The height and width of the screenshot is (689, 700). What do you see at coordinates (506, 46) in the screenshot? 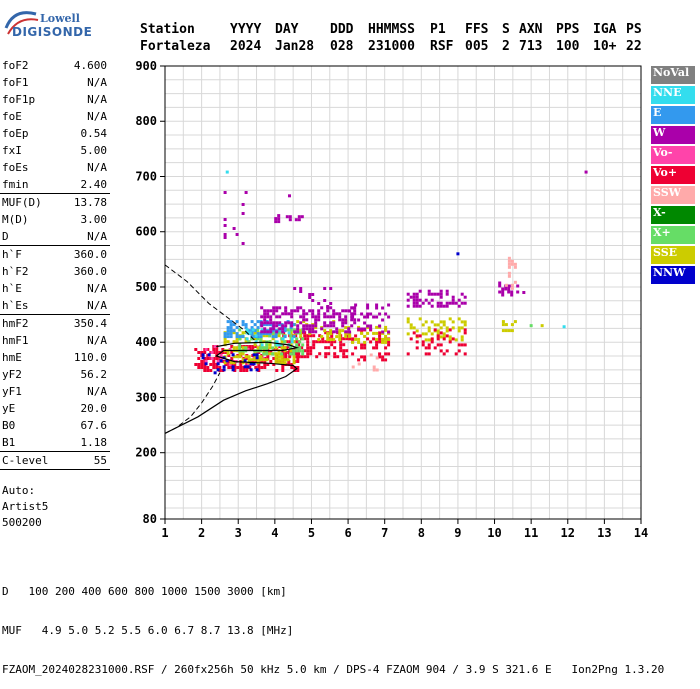
I see `header-cell: 2` at bounding box center [506, 46].